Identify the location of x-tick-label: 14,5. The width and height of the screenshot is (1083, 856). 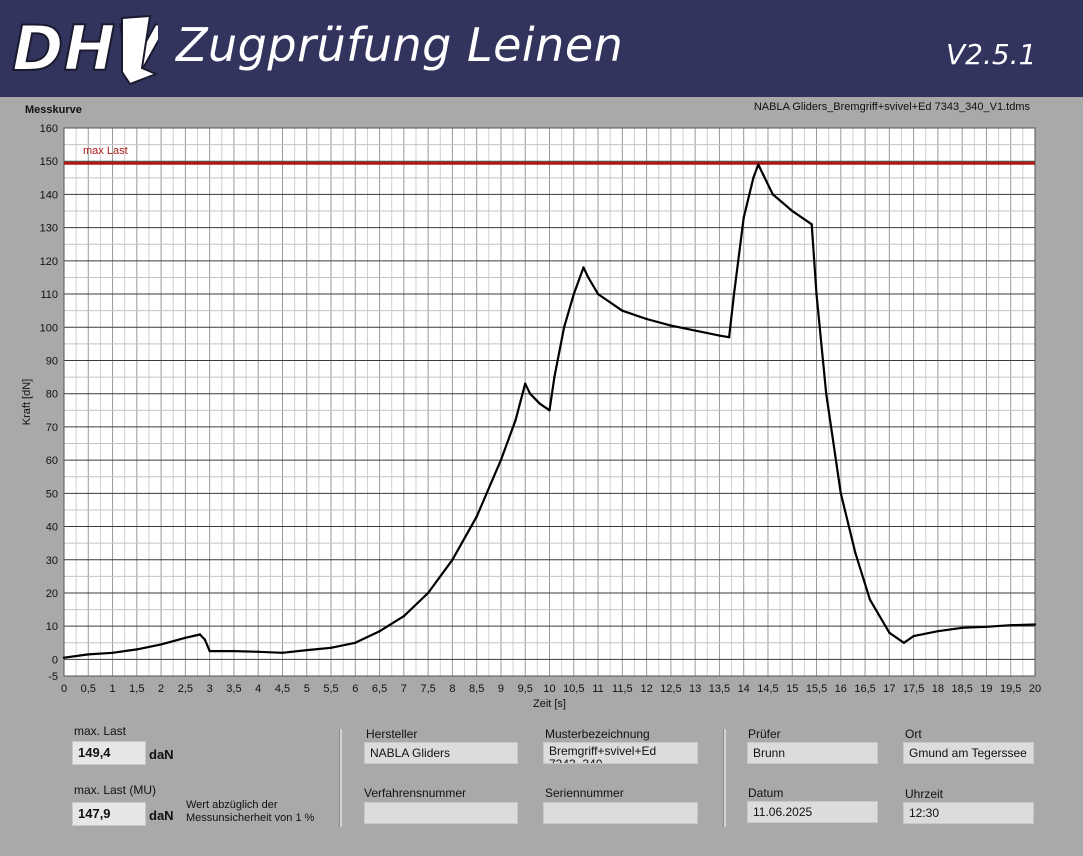
(767, 689).